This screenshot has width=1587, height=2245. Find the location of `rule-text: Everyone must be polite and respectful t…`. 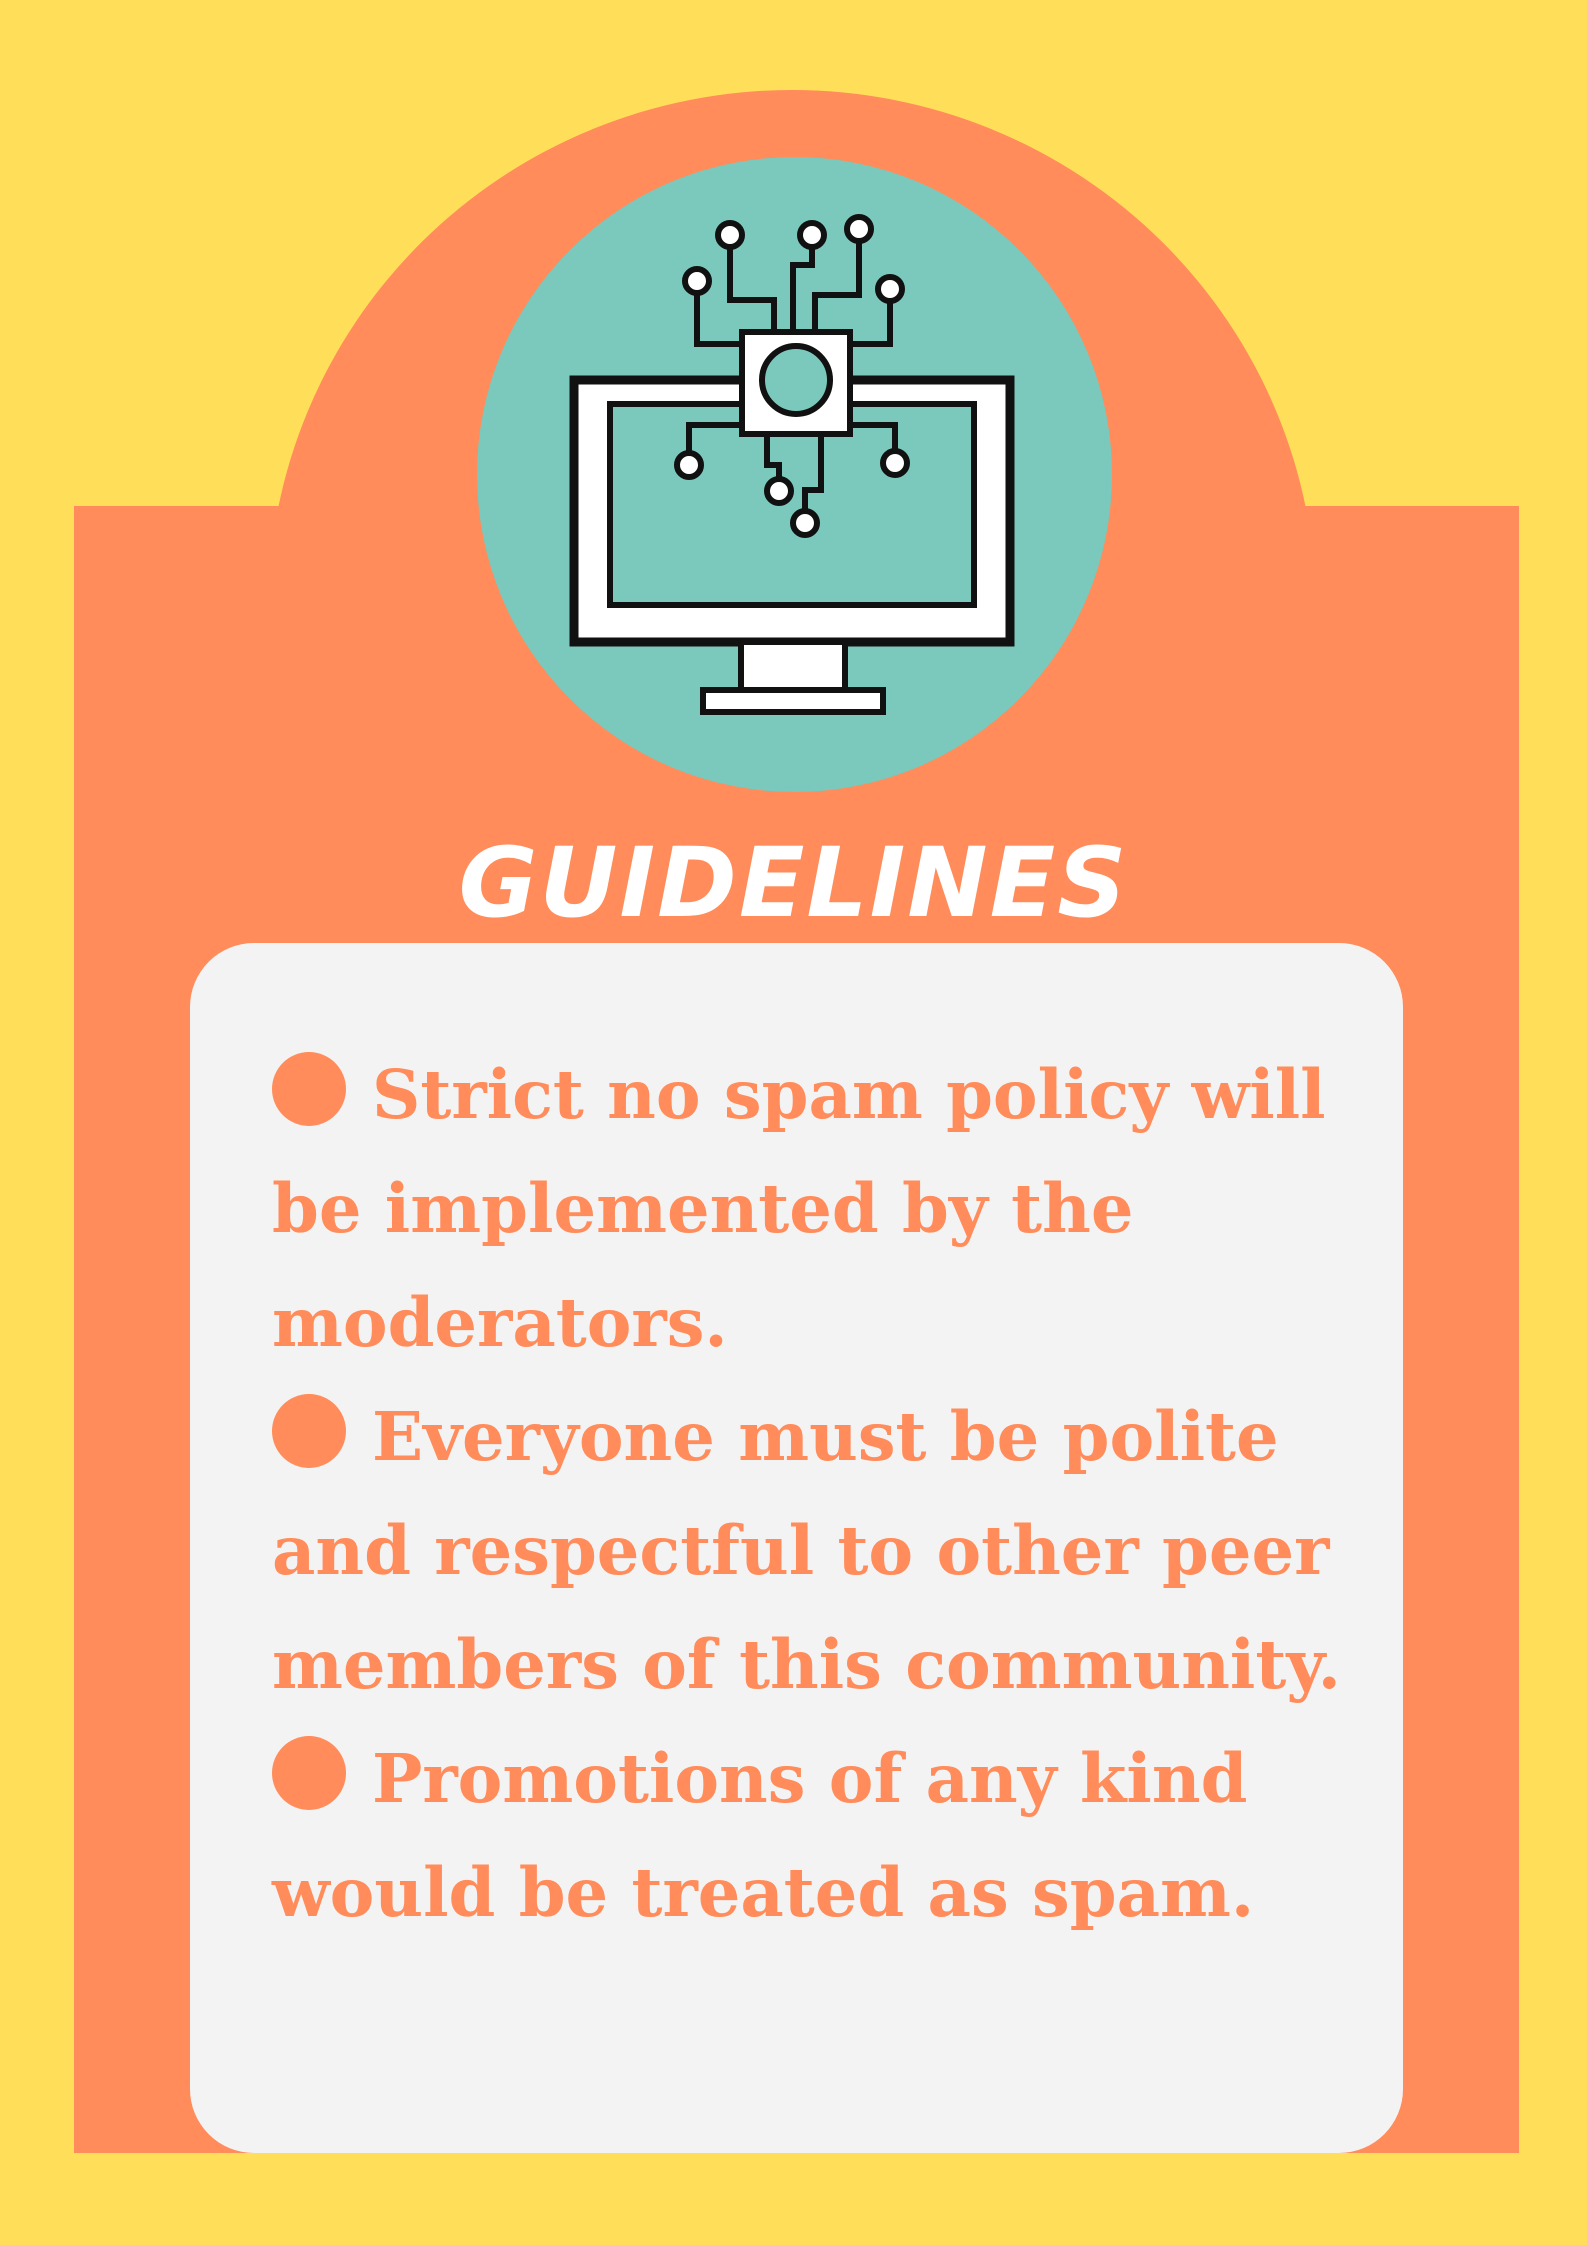

rule-text: Everyone must be polite and respectful t… is located at coordinates (806, 1550).